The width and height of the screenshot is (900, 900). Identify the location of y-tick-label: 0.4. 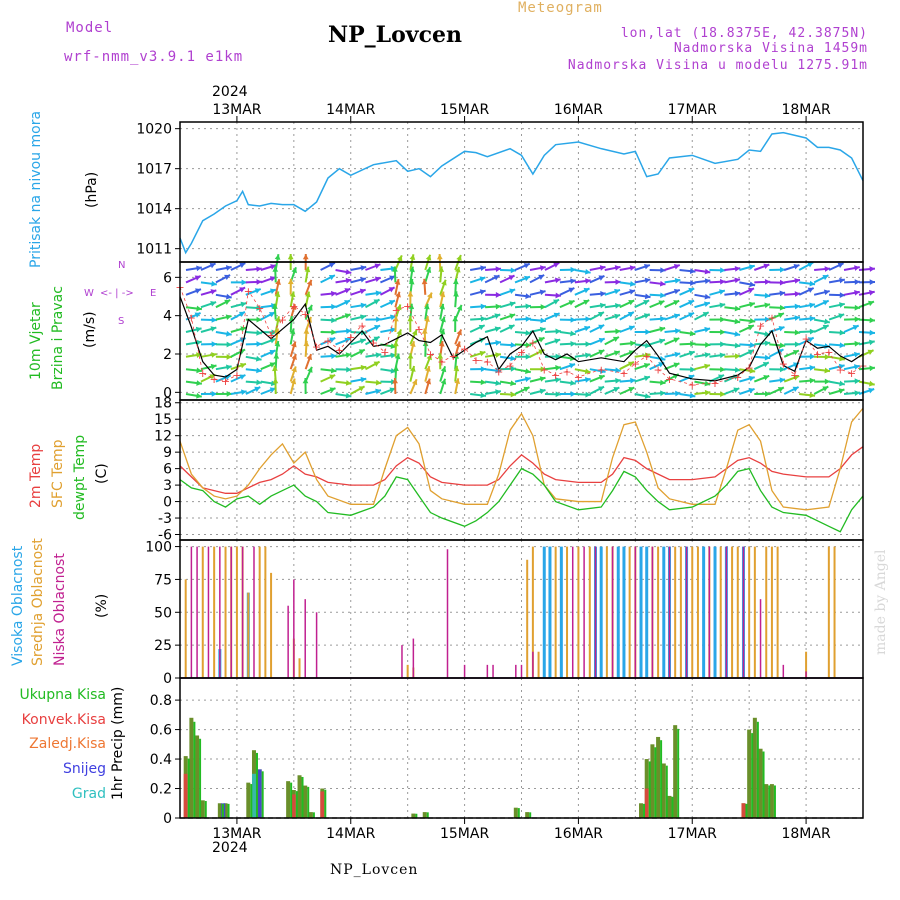
(161, 760).